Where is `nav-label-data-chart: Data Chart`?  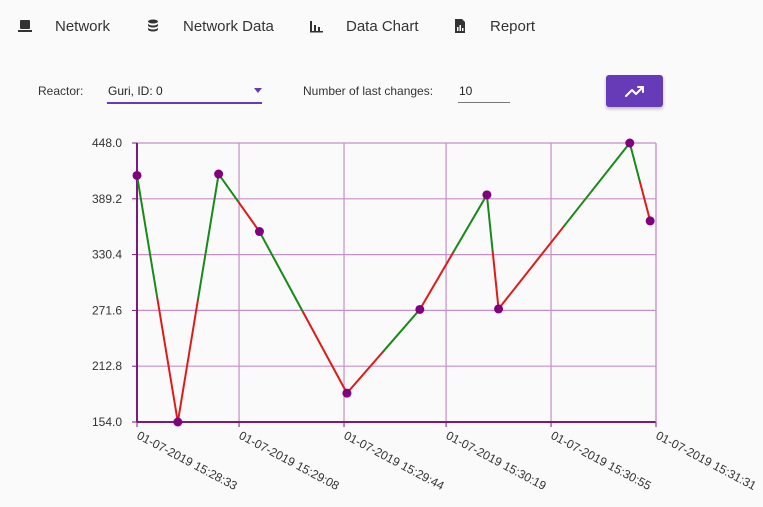
nav-label-data-chart: Data Chart is located at coordinates (382, 26).